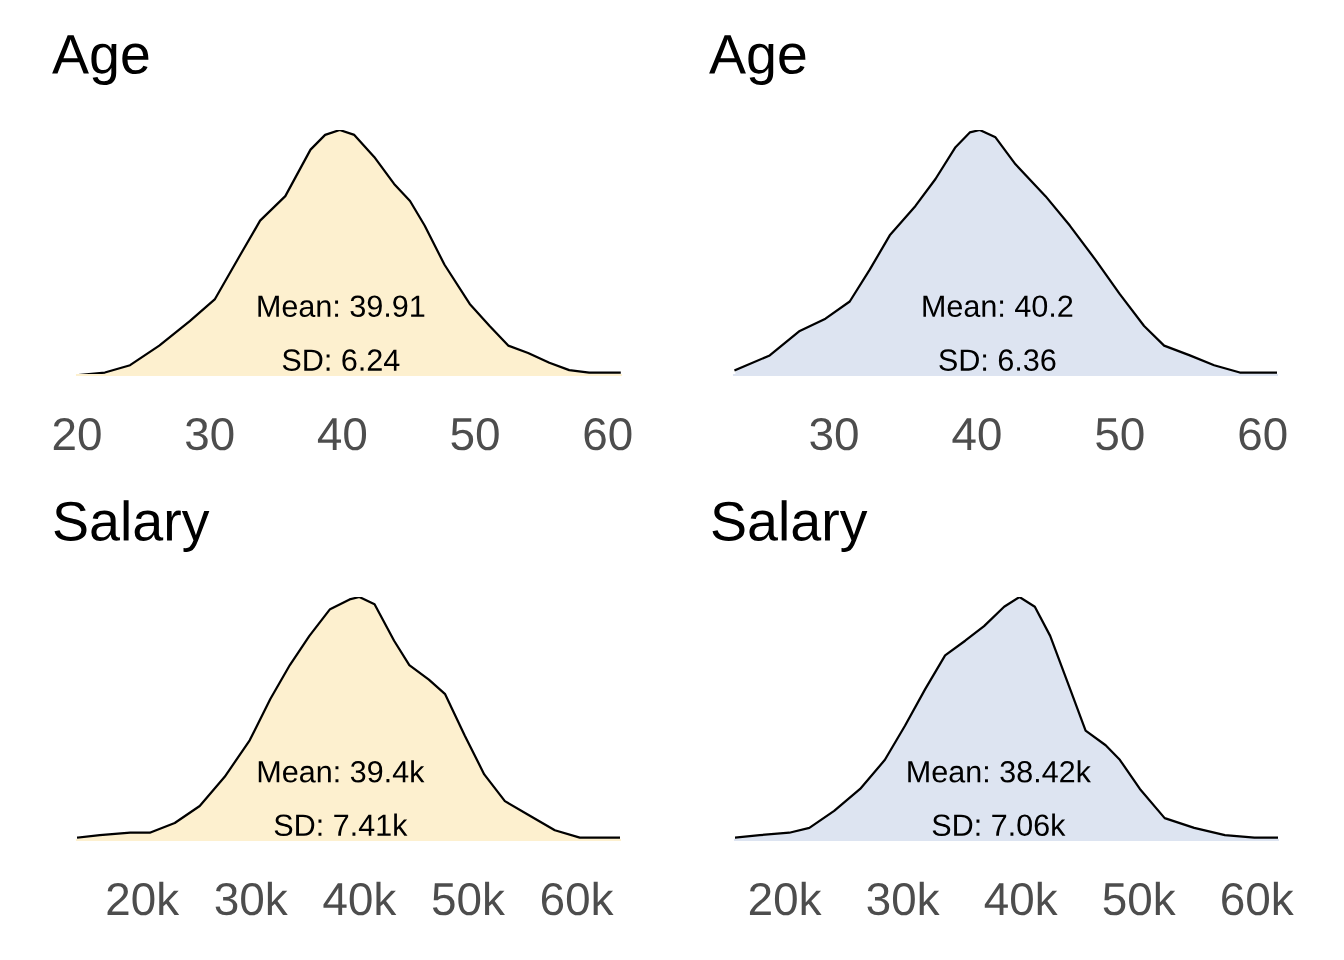  What do you see at coordinates (341, 360) in the screenshot?
I see `annotation: SD: 6.24` at bounding box center [341, 360].